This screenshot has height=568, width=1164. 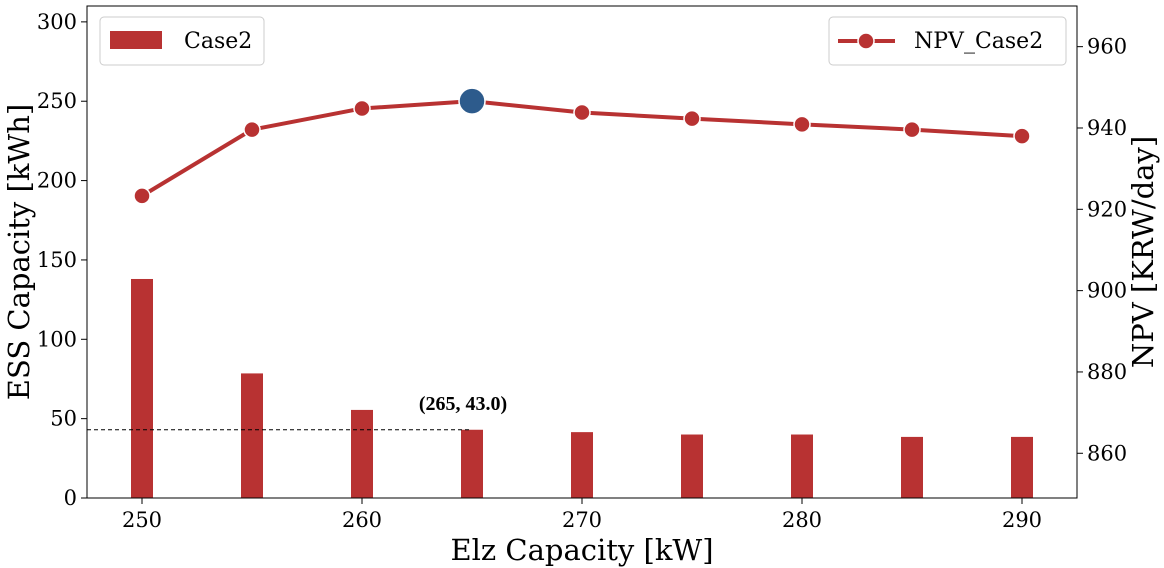 What do you see at coordinates (57, 22) in the screenshot?
I see `left-y-tick-label: 300` at bounding box center [57, 22].